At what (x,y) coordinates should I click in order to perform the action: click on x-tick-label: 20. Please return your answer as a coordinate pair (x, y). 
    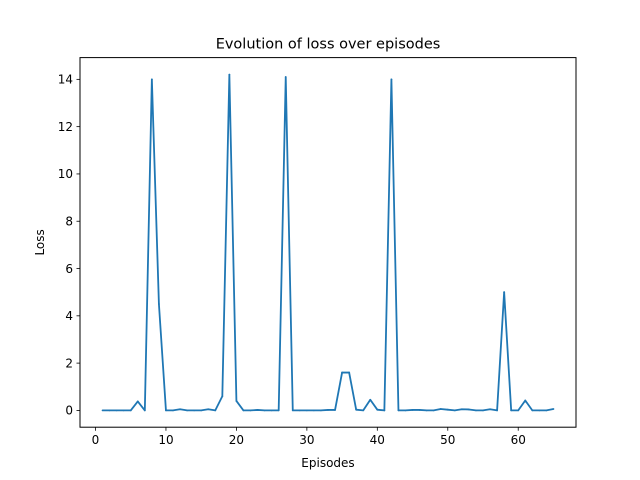
    Looking at the image, I should click on (236, 440).